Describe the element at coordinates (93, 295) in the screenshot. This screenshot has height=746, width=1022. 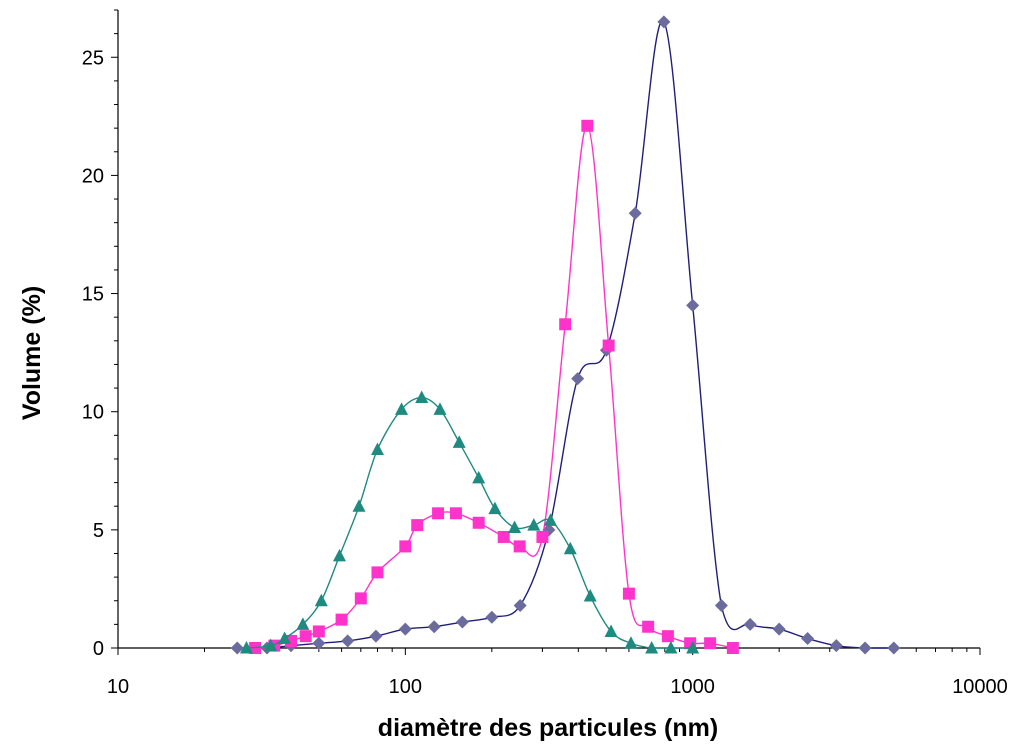
I see `y-tick-label: 15` at that location.